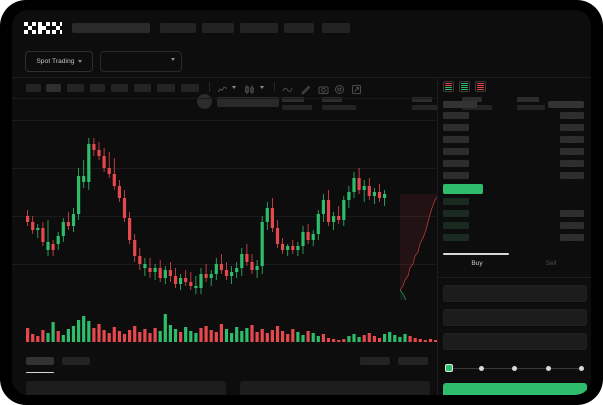 Image resolution: width=603 pixels, height=405 pixels. What do you see at coordinates (342, 103) in the screenshot?
I see `stat-24h-change` at bounding box center [342, 103].